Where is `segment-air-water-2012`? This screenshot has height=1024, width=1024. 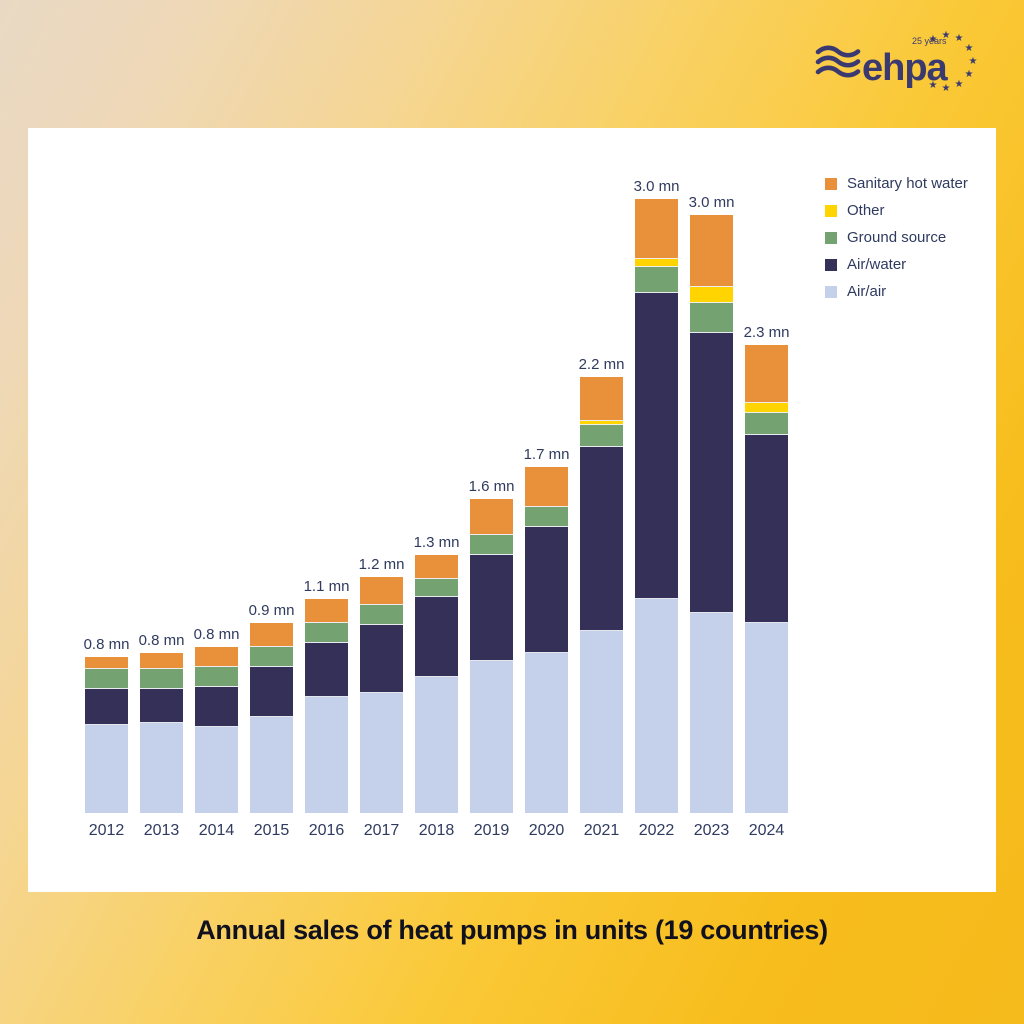
segment-air-water-2012 is located at coordinates (106, 707).